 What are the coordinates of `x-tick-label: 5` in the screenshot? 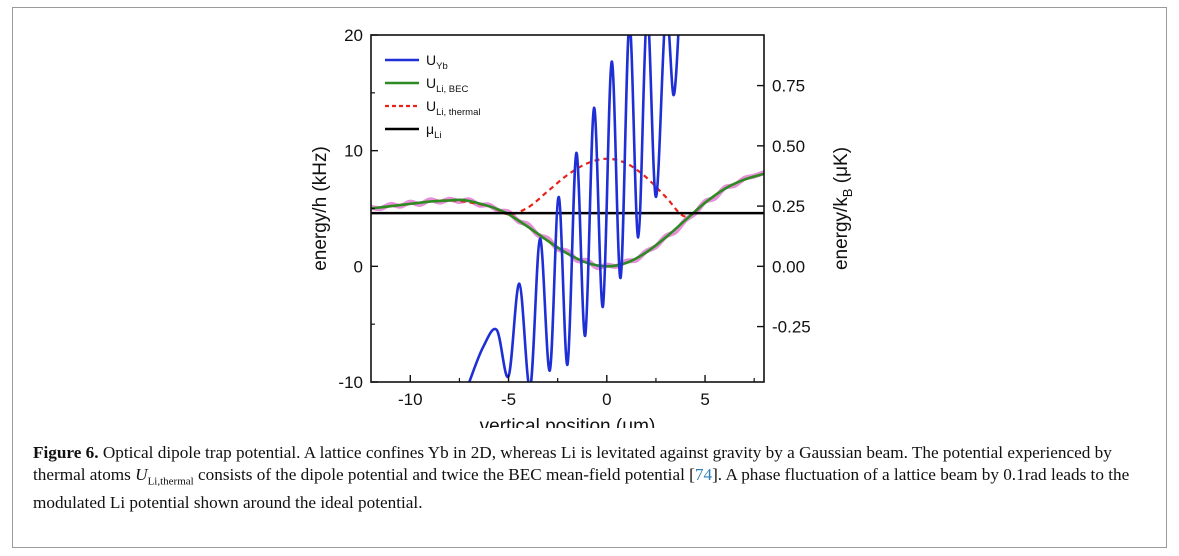 It's located at (704, 399).